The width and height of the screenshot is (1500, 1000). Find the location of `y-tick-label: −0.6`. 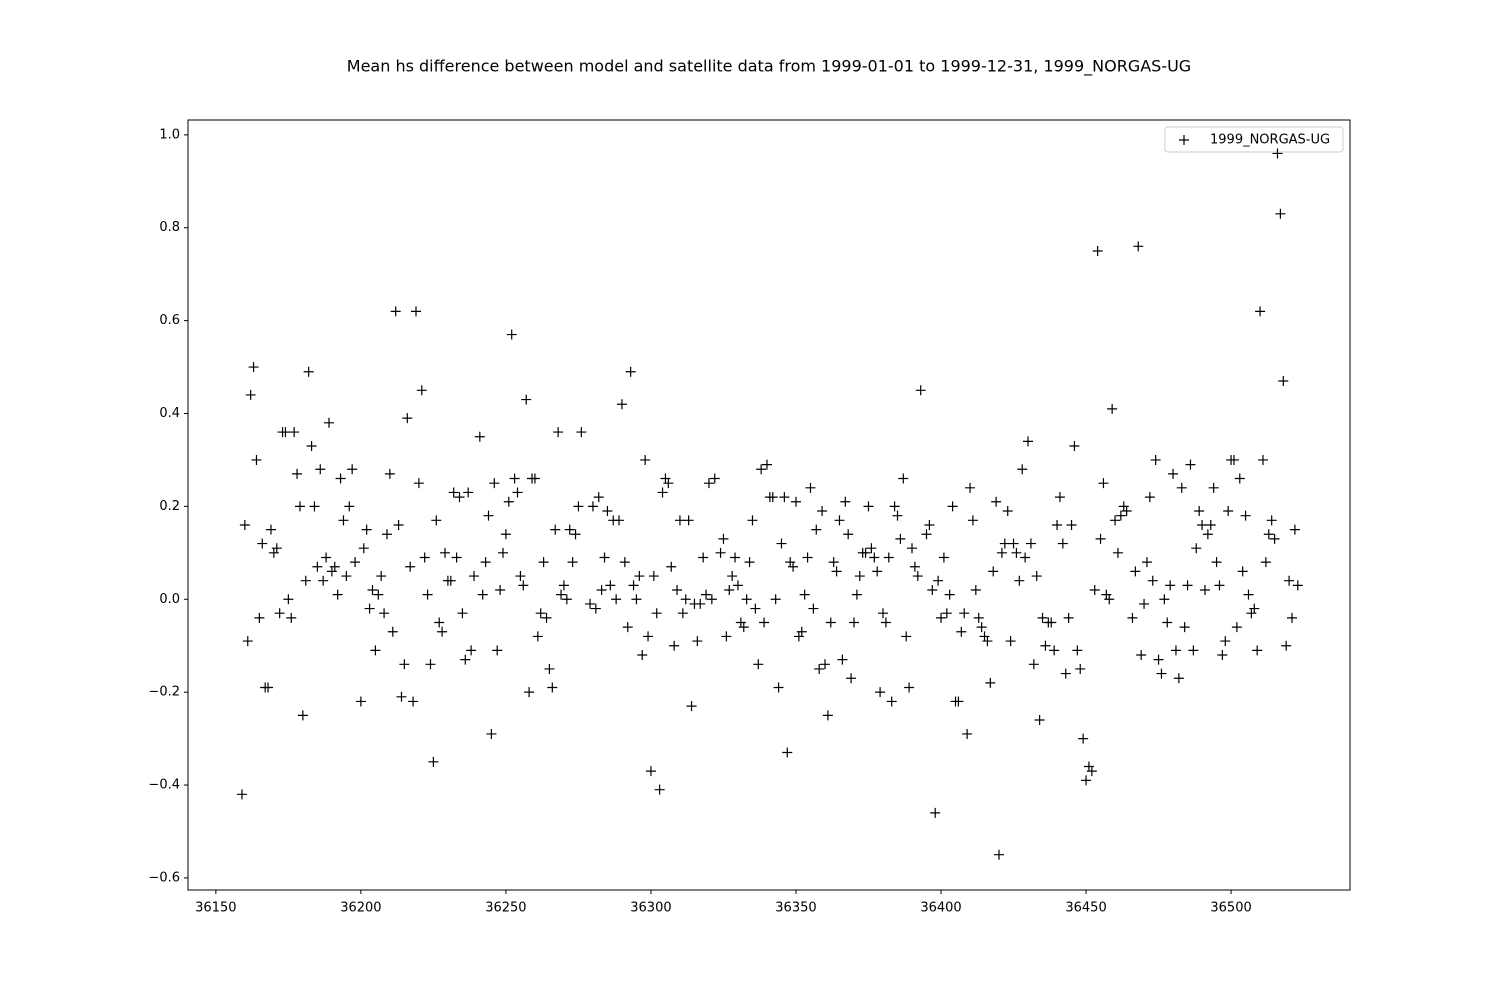

y-tick-label: −0.6 is located at coordinates (164, 877).